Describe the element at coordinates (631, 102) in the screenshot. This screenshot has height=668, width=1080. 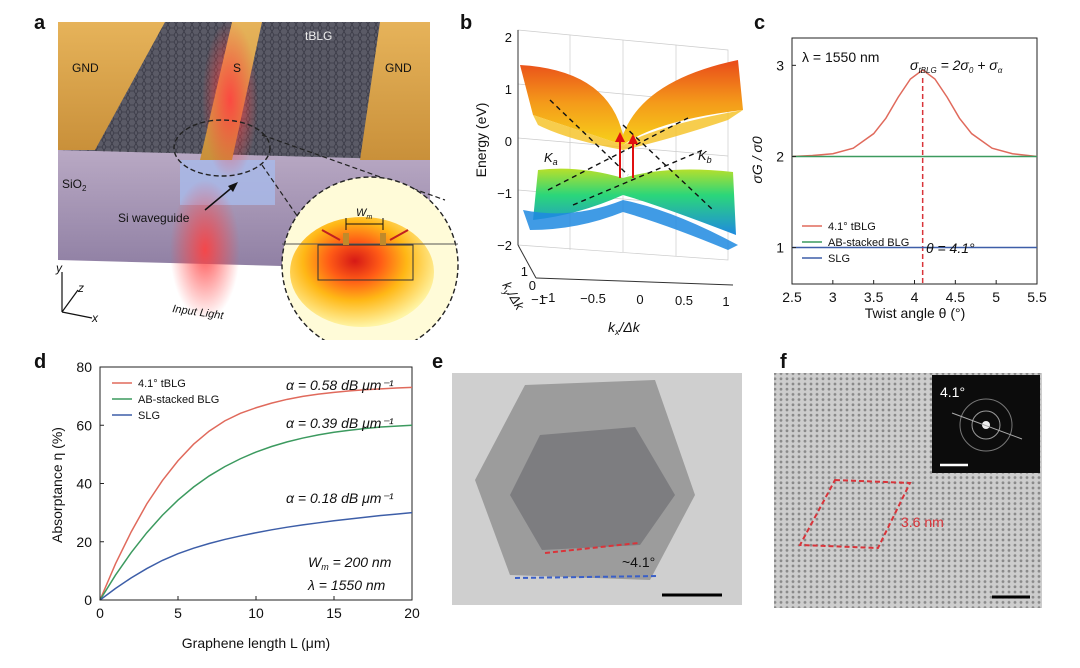
I see `upper-band` at that location.